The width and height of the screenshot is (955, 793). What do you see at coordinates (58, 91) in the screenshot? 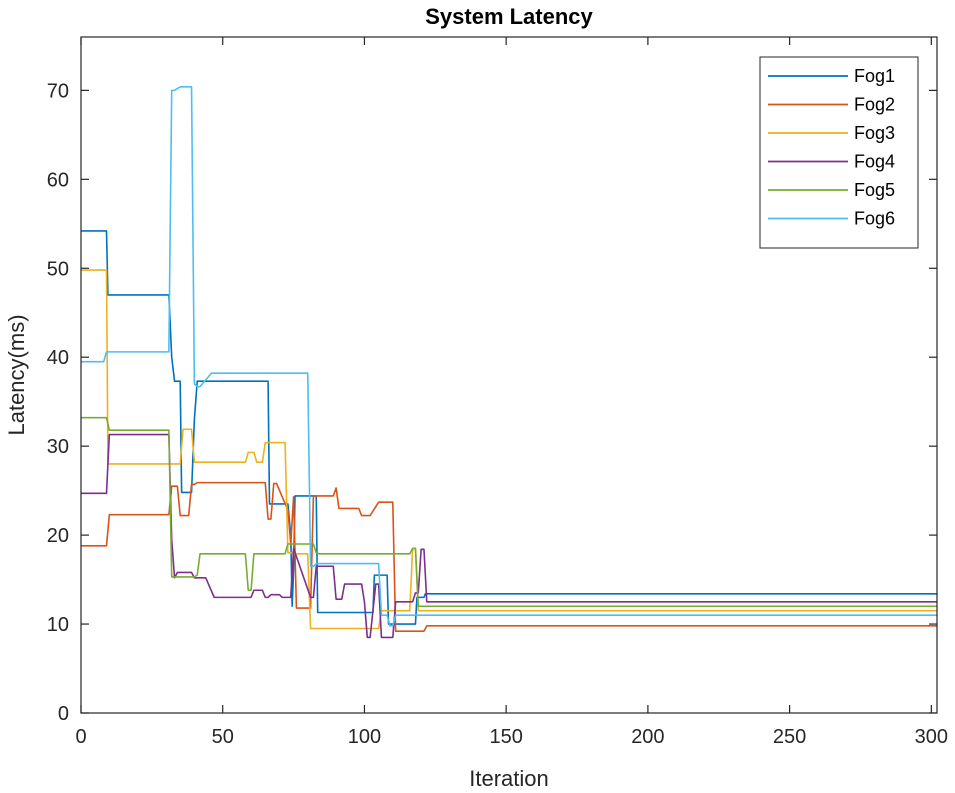
I see `y-tick-label: 70` at bounding box center [58, 91].